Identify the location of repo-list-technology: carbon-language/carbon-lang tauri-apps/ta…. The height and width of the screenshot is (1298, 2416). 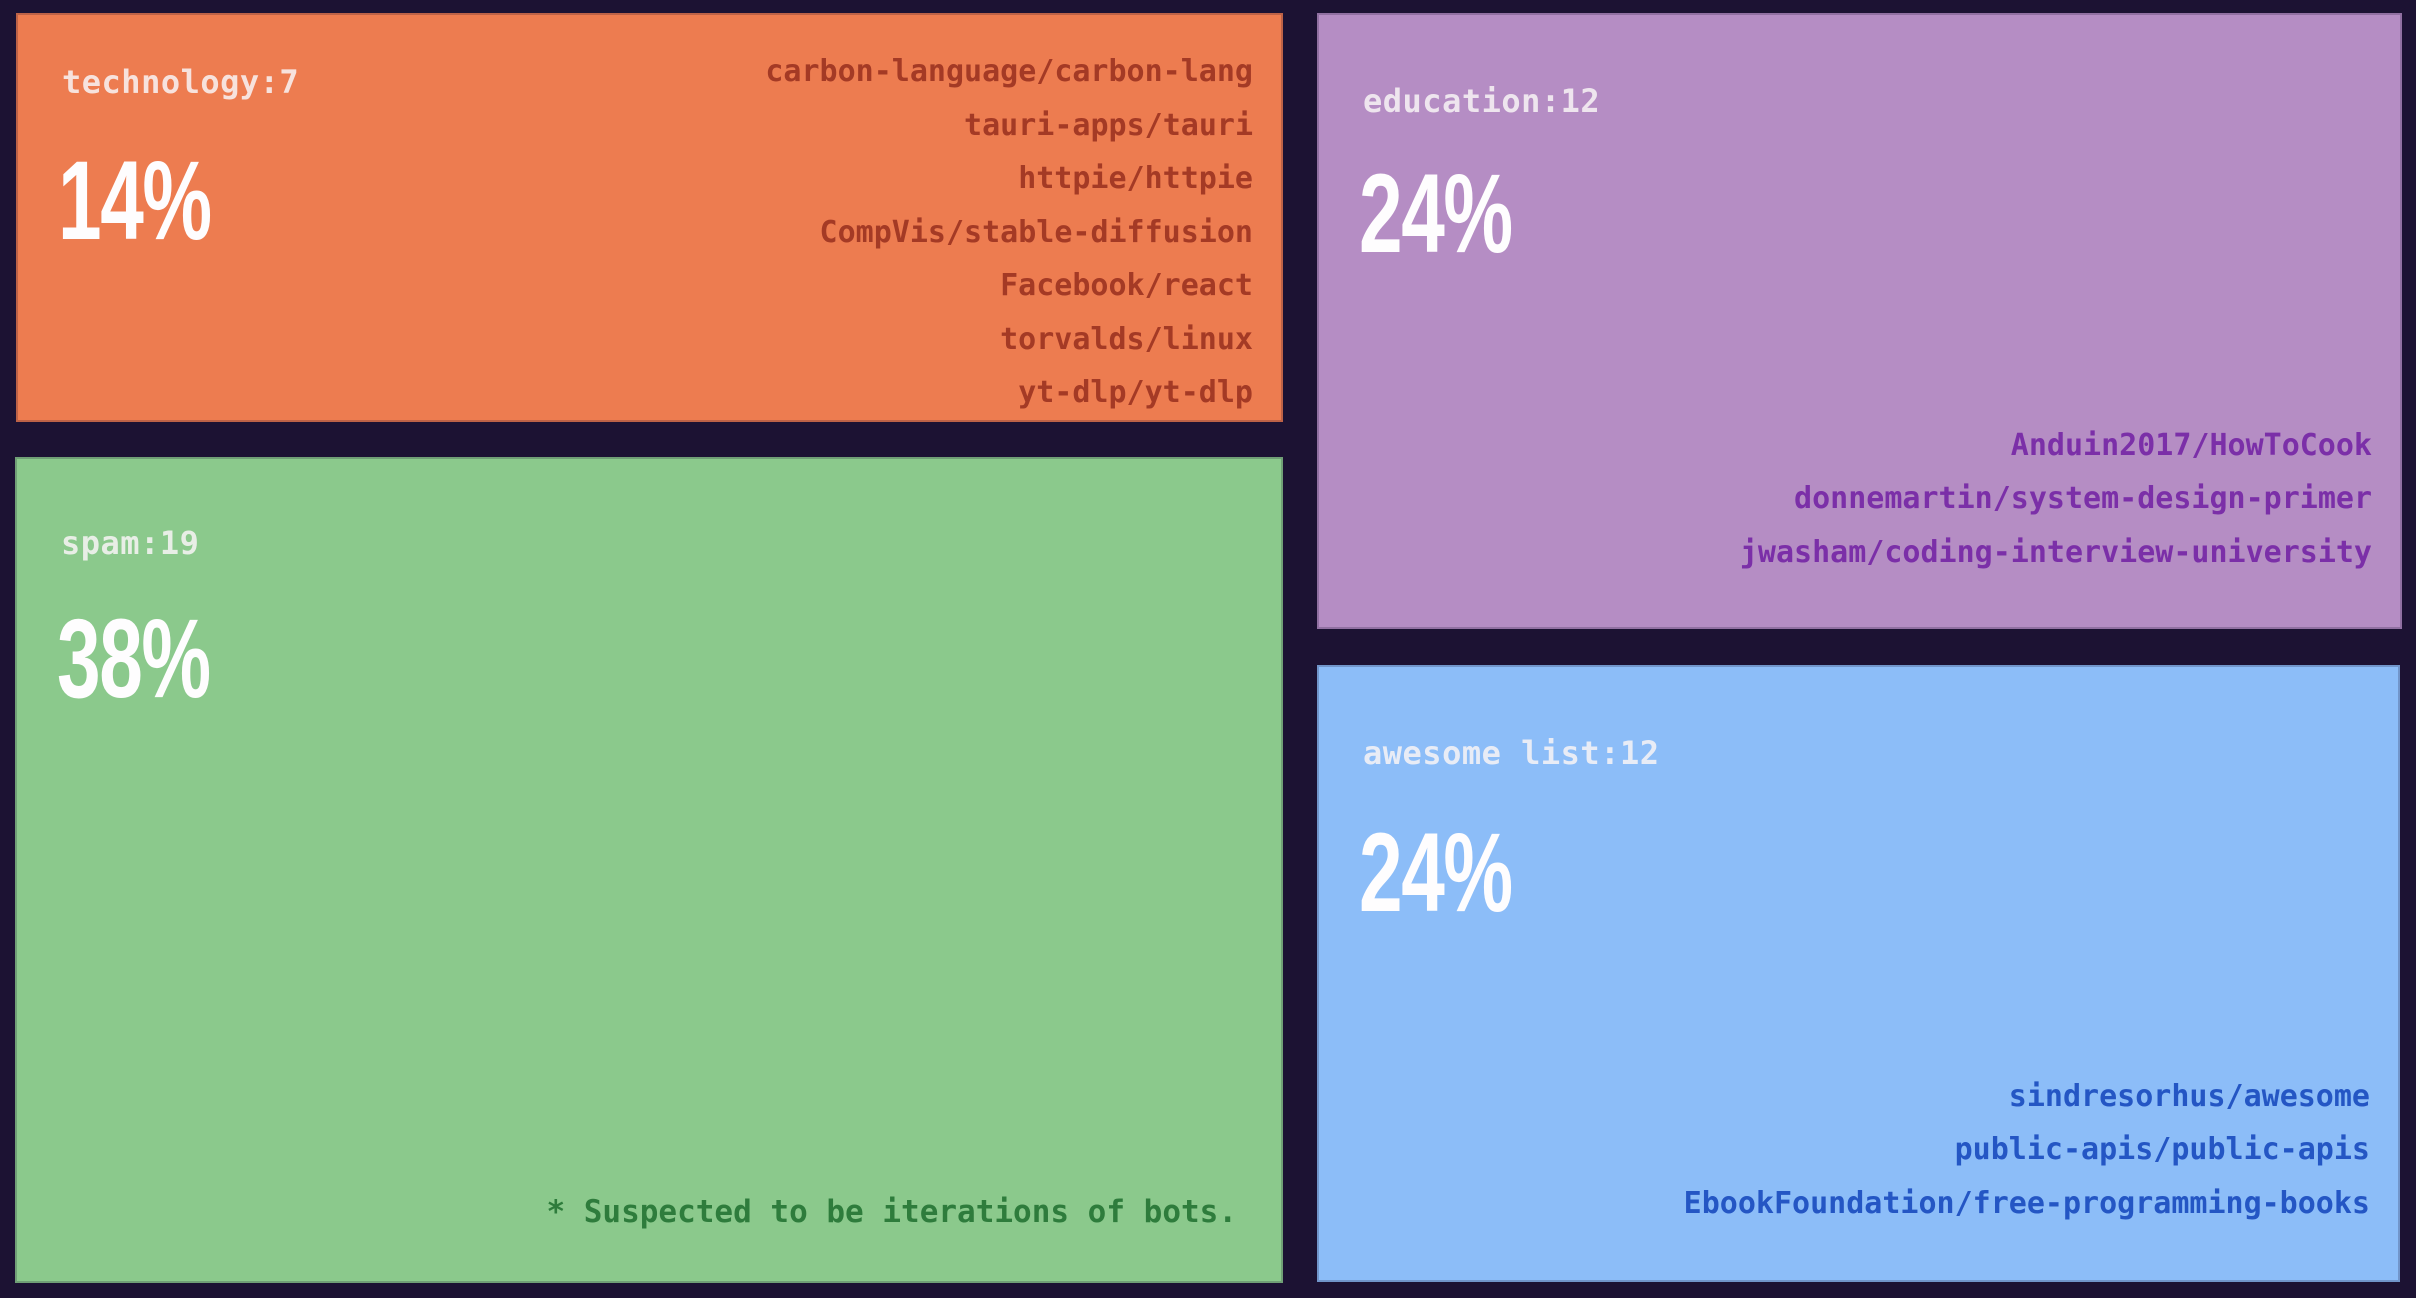
(1009, 232).